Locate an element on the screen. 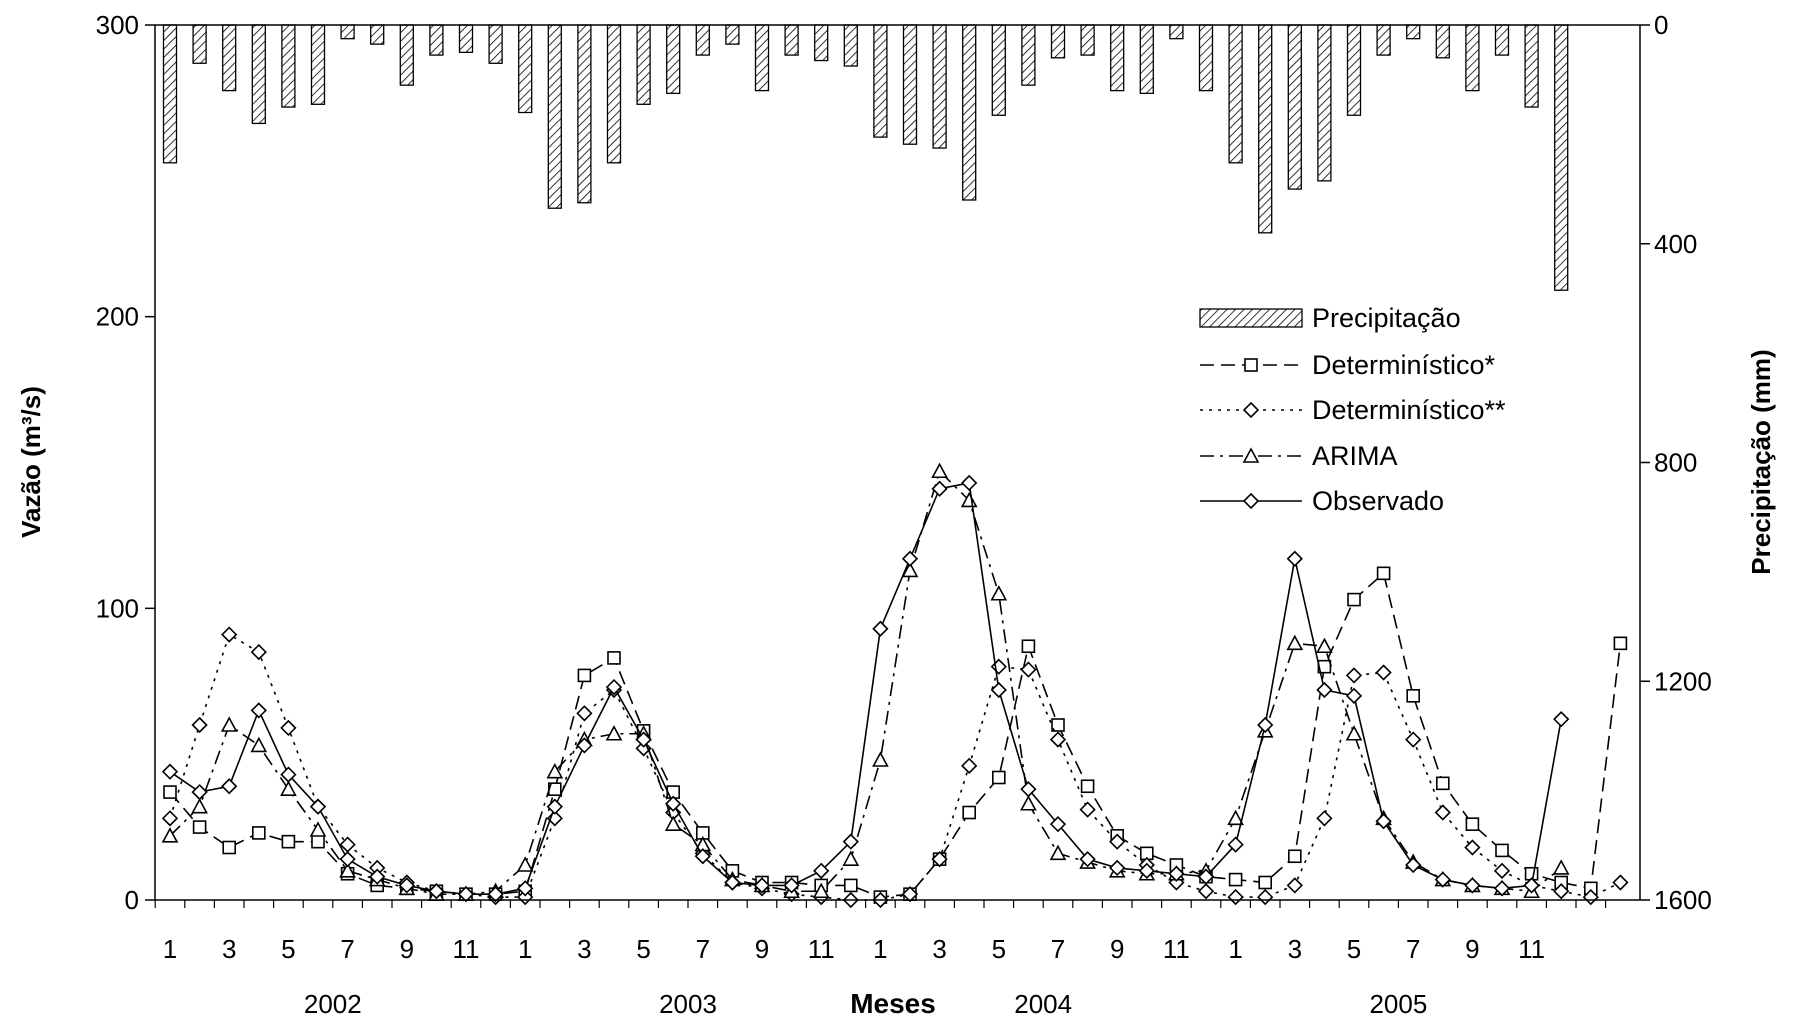 This screenshot has width=1796, height=1023. year-label: 2003 is located at coordinates (688, 1004).